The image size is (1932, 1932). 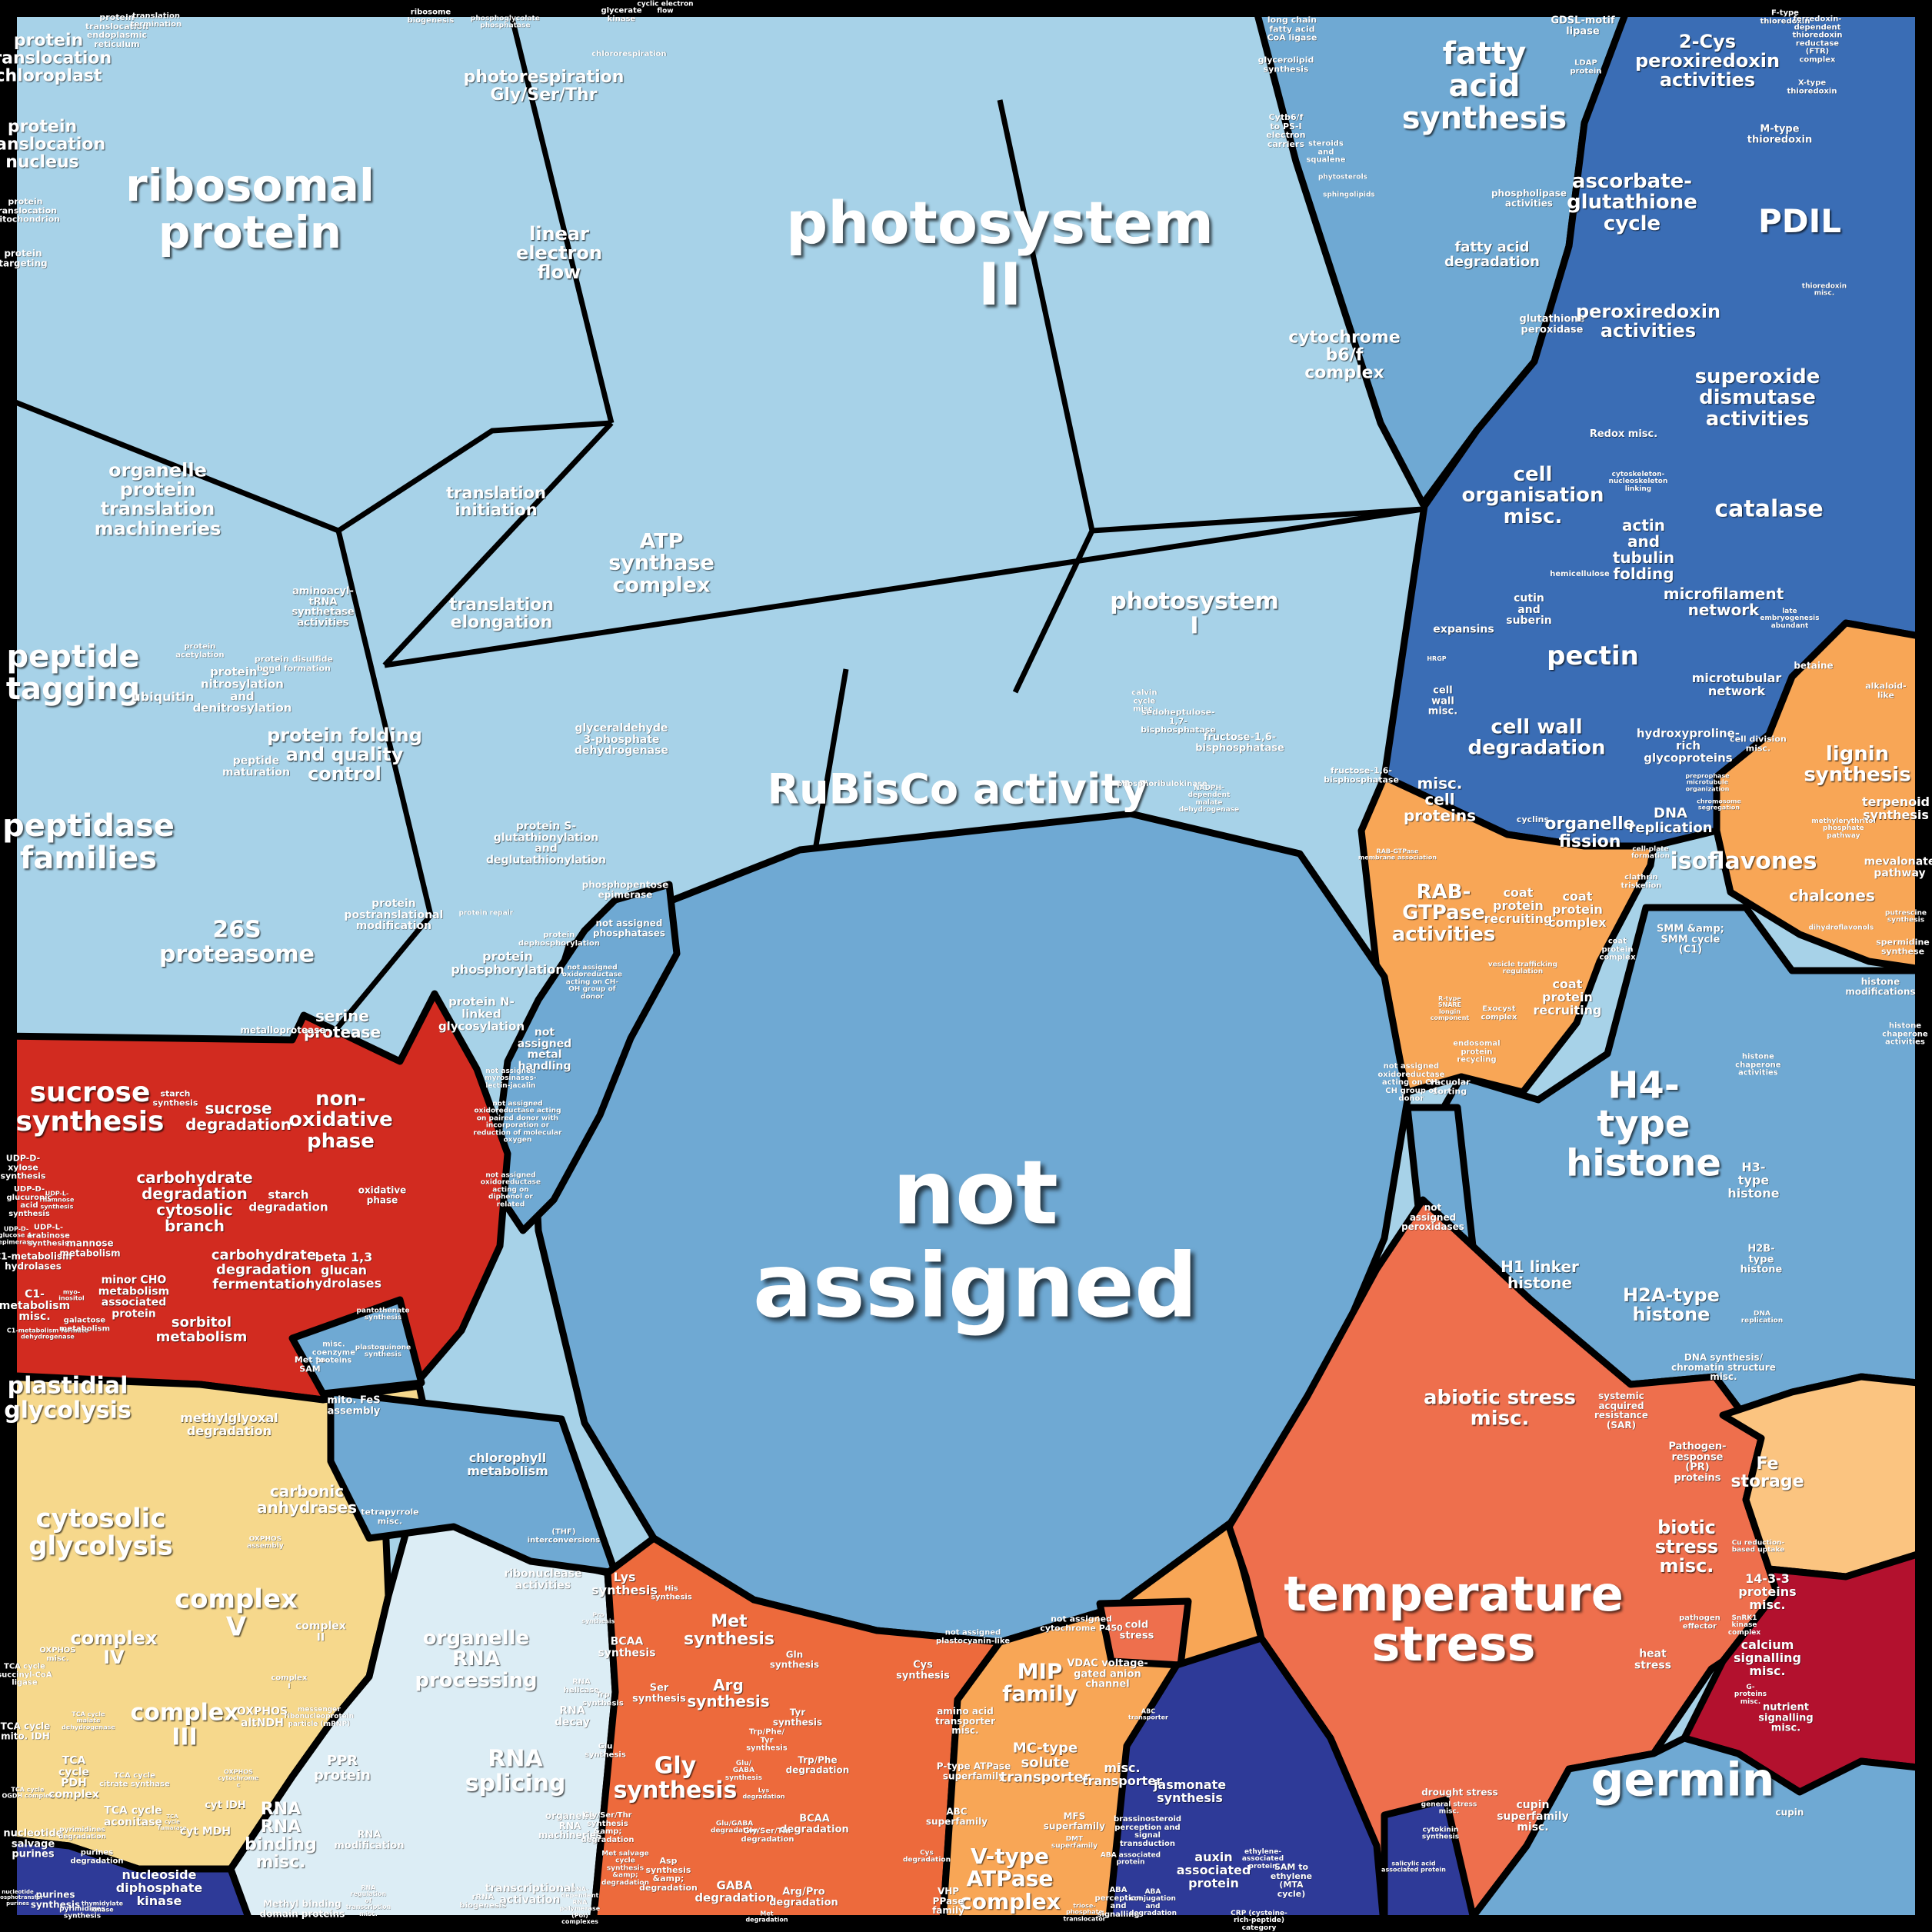 What do you see at coordinates (957, 789) in the screenshot?
I see `region-label: RuBisCo activity` at bounding box center [957, 789].